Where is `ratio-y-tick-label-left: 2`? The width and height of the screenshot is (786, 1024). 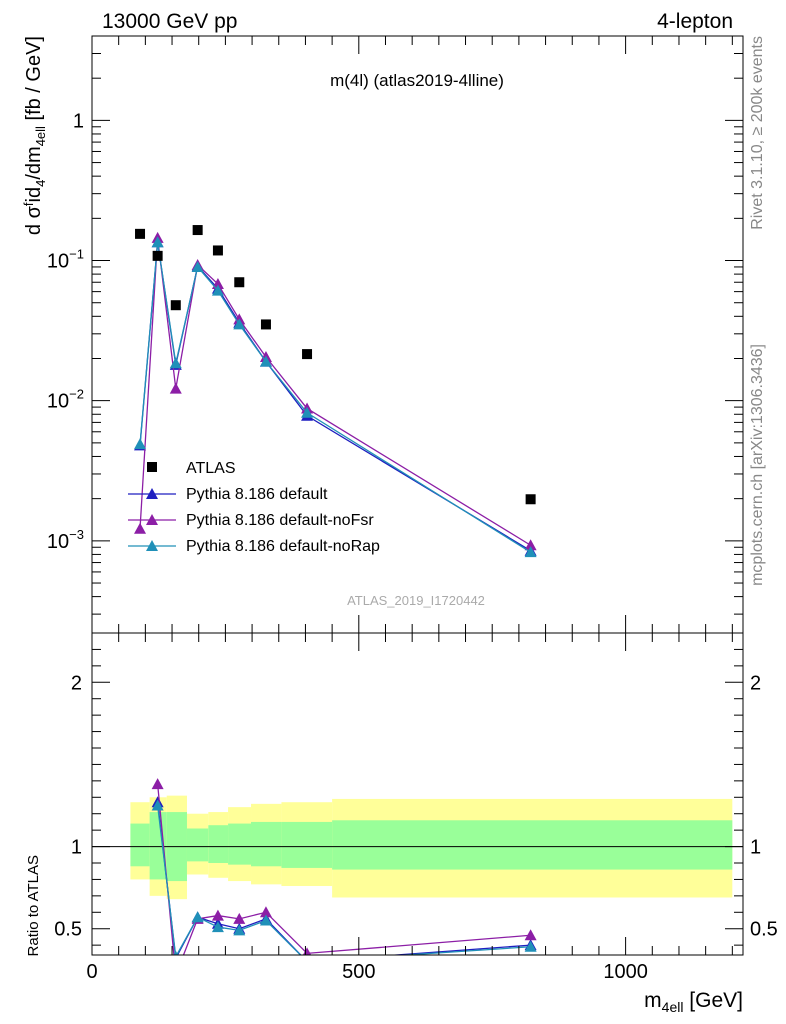 ratio-y-tick-label-left: 2 is located at coordinates (76, 683).